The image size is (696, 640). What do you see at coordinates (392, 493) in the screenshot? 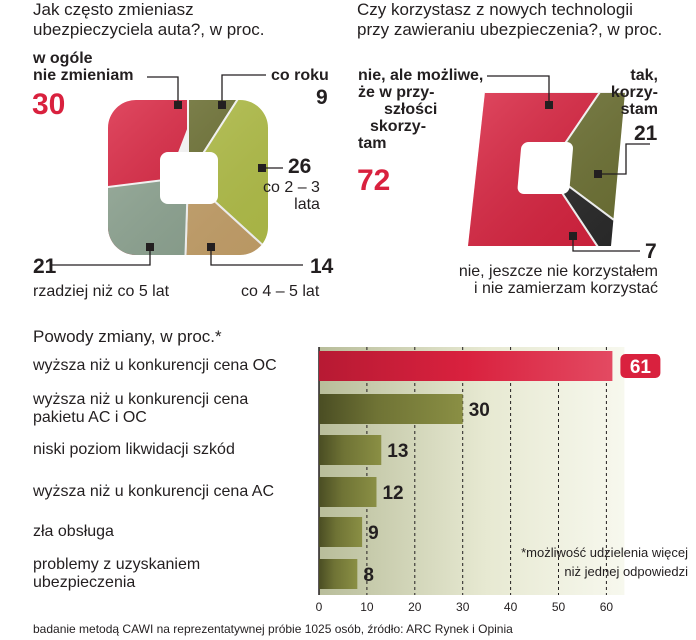
I see `bar-value-label-3: 12` at bounding box center [392, 493].